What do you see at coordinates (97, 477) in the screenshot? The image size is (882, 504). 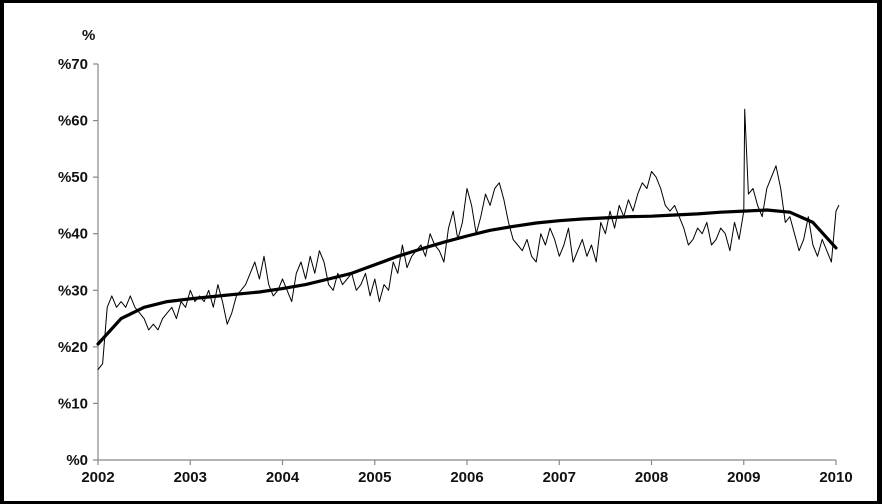 I see `x-tick-label: 2002` at bounding box center [97, 477].